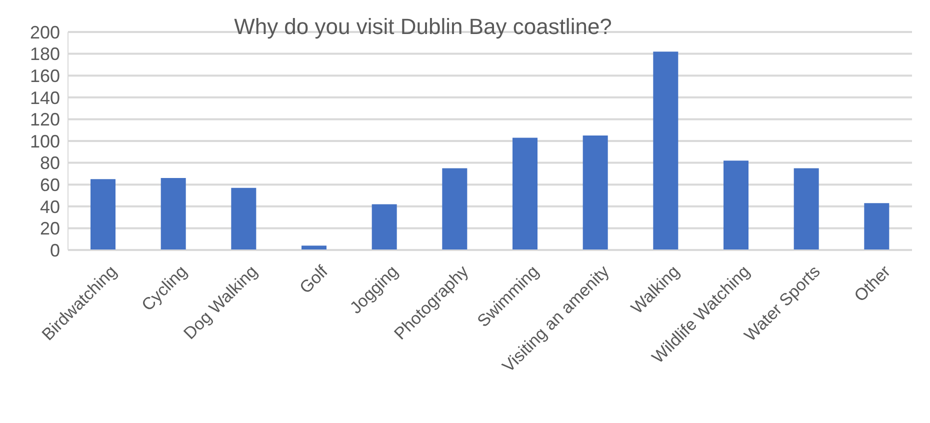 The height and width of the screenshot is (423, 930). I want to click on y-tick-label: 180, so click(45, 54).